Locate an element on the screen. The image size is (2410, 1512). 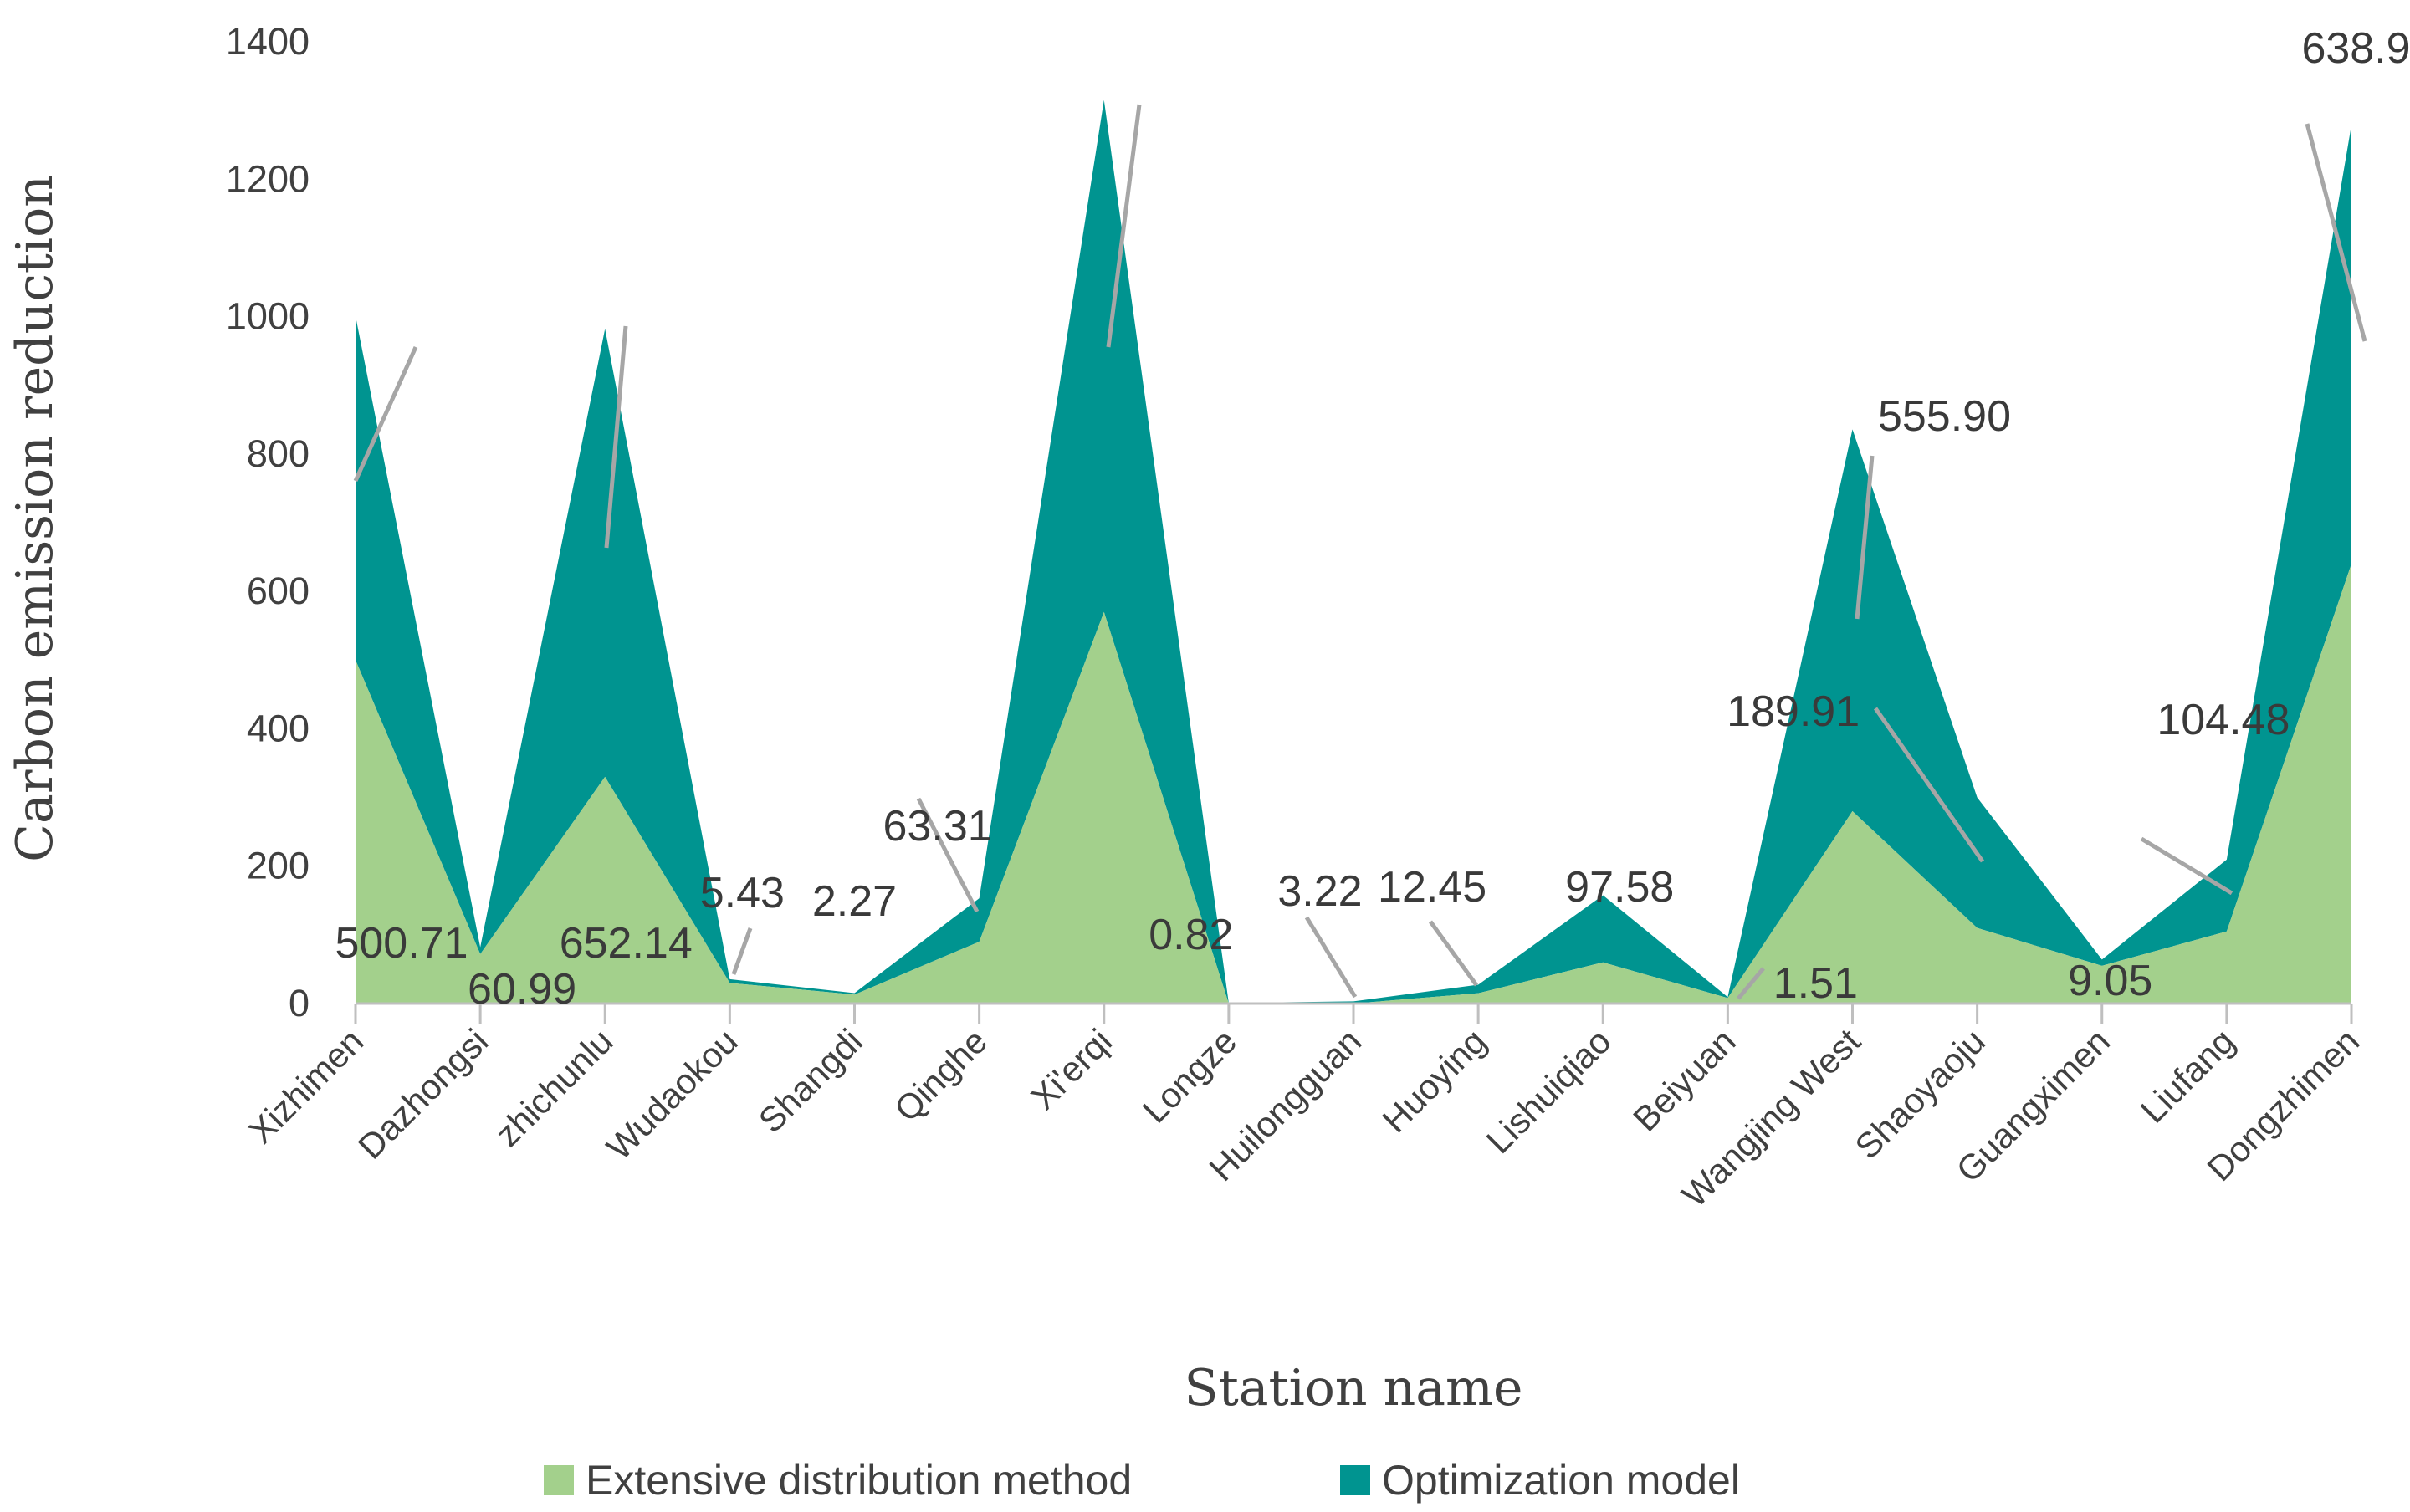
x-tick-label: Lishuiqiao is located at coordinates (1549, 1091).